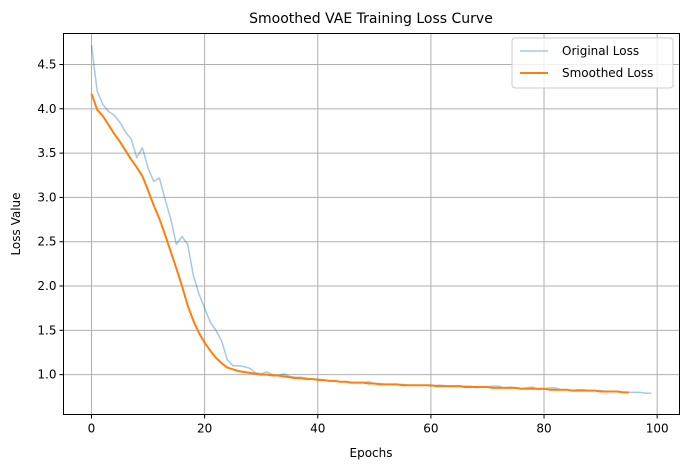 The image size is (691, 470). Describe the element at coordinates (430, 429) in the screenshot. I see `x-tick-label: 60` at that location.